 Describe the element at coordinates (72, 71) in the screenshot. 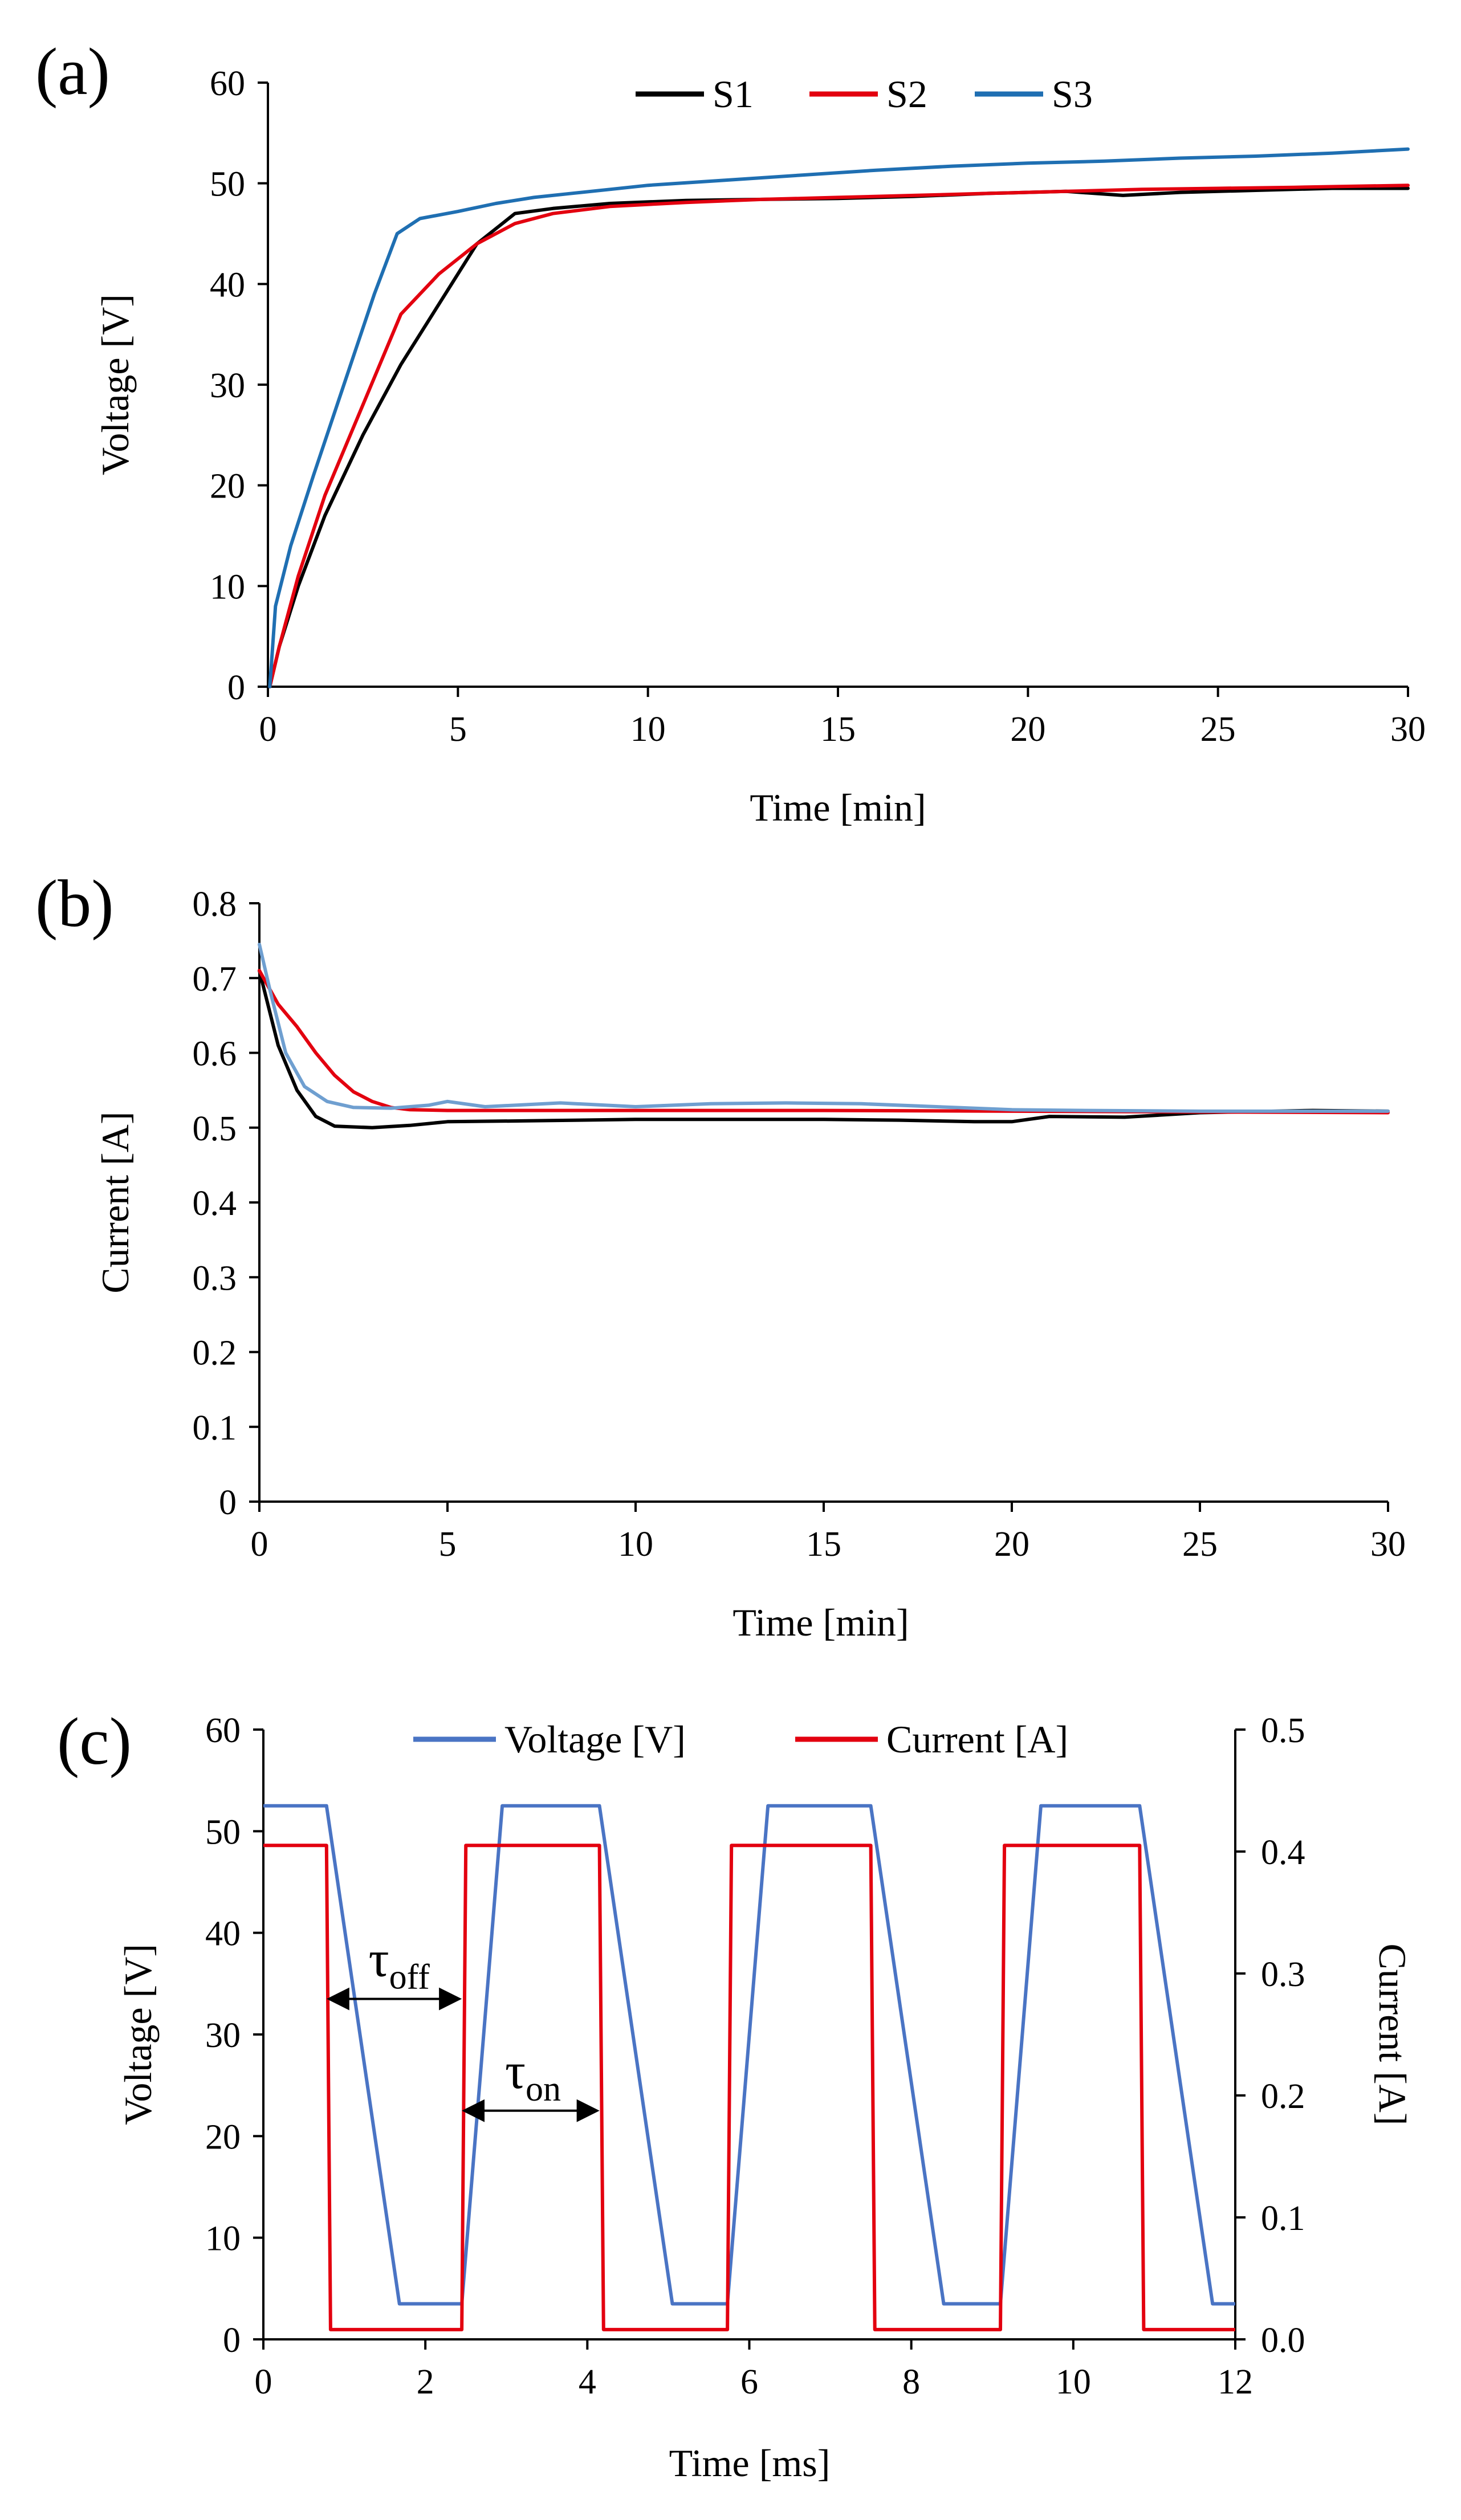

I see `panel-a-label: (a)` at that location.